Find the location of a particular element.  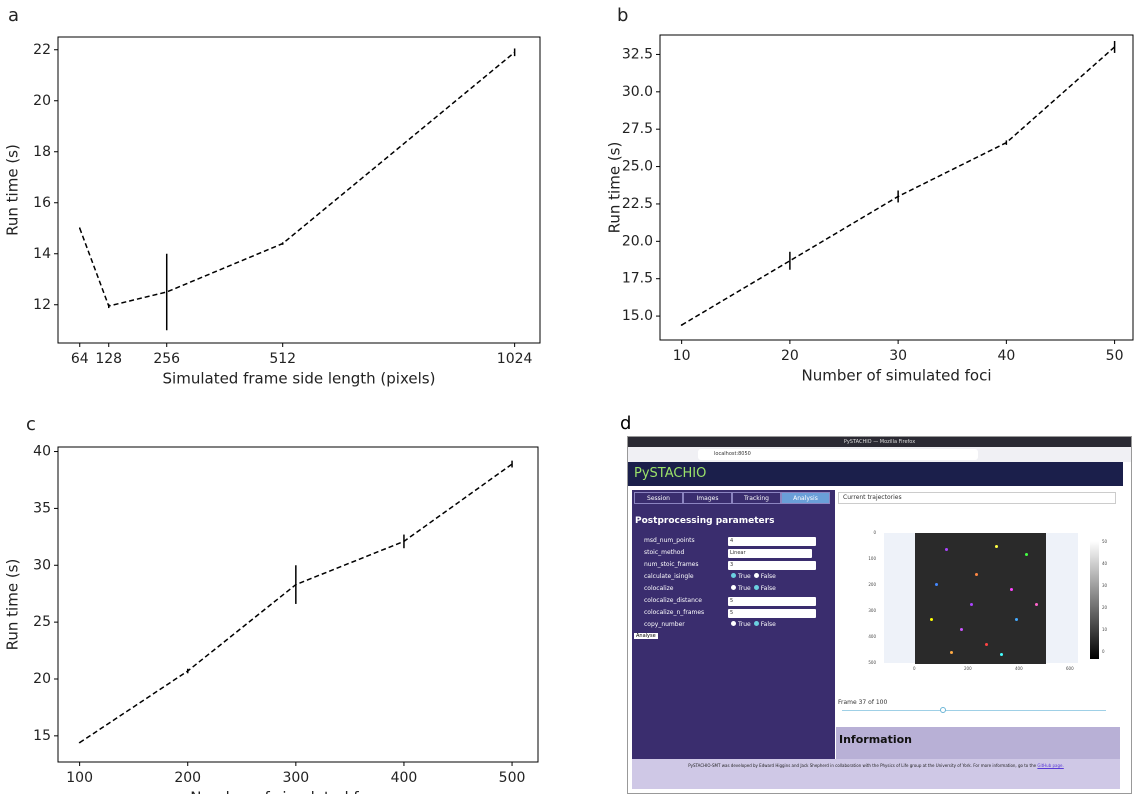

heatmap is located at coordinates (980, 598).